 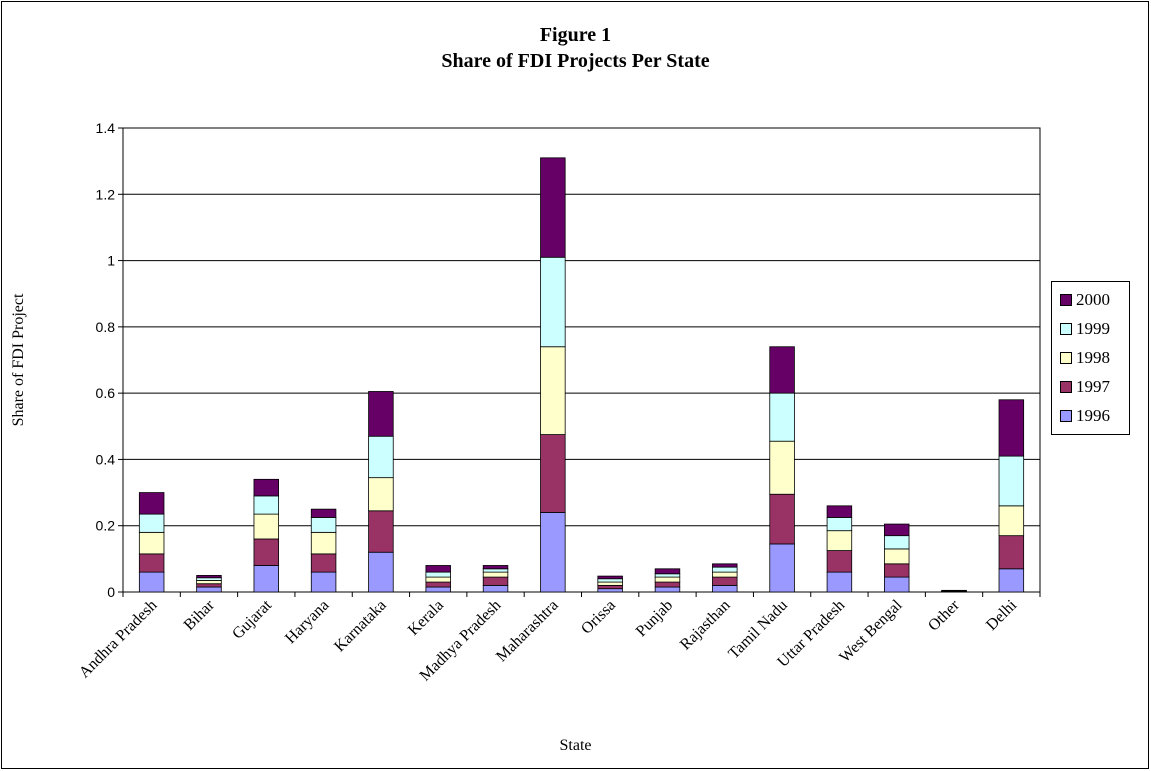 What do you see at coordinates (575, 35) in the screenshot?
I see `chart-title: Figure 1` at bounding box center [575, 35].